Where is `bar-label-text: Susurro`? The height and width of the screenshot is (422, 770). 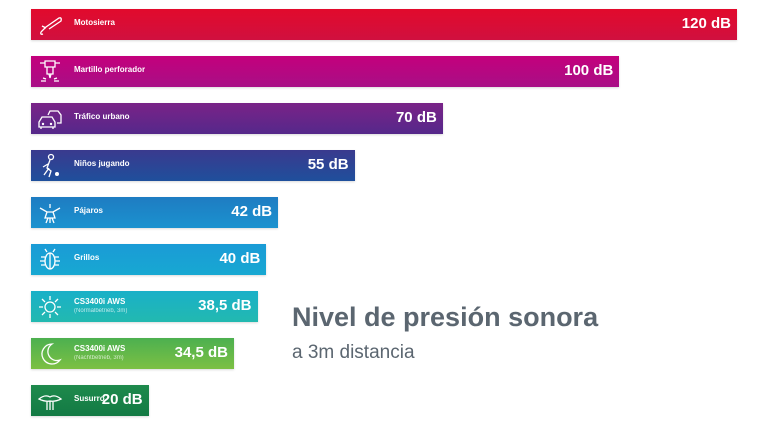 bar-label-text: Susurro is located at coordinates (89, 398).